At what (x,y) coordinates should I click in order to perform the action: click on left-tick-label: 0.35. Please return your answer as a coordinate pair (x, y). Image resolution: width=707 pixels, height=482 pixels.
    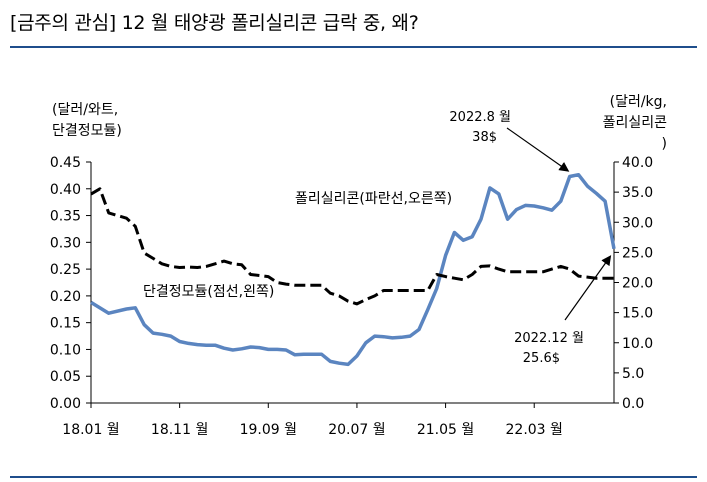
    Looking at the image, I should click on (65, 217).